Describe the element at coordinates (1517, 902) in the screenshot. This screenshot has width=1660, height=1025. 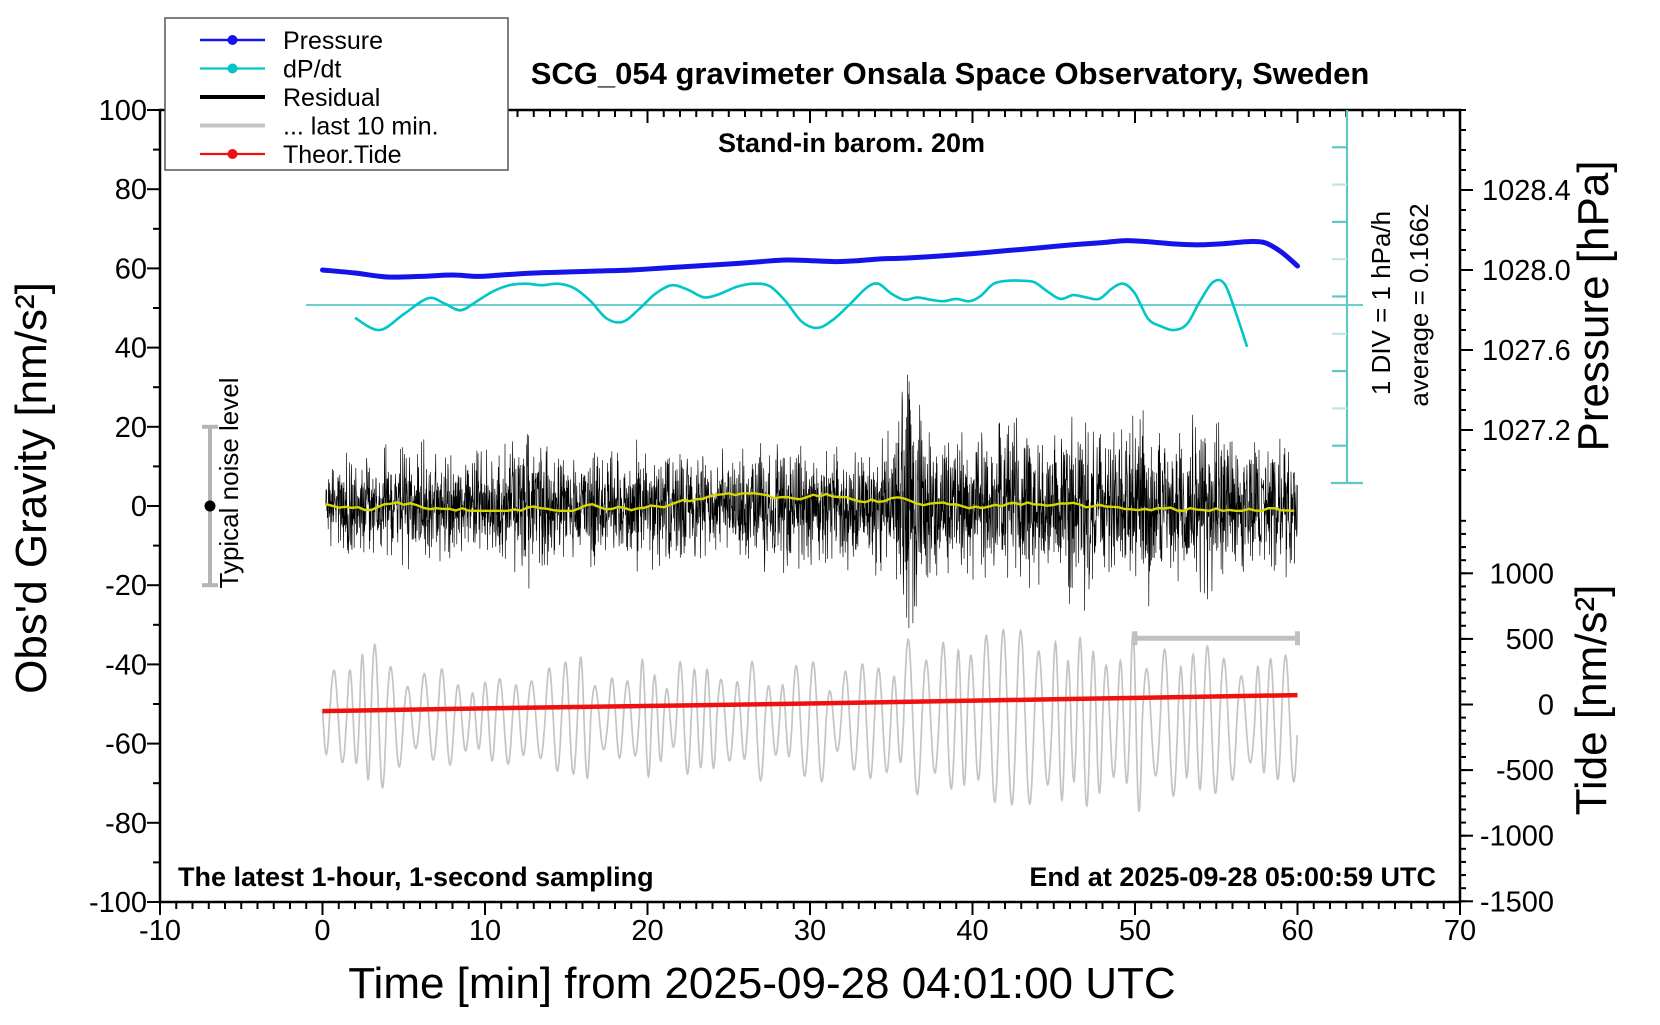
I see `tide-tick-label: -1500` at that location.